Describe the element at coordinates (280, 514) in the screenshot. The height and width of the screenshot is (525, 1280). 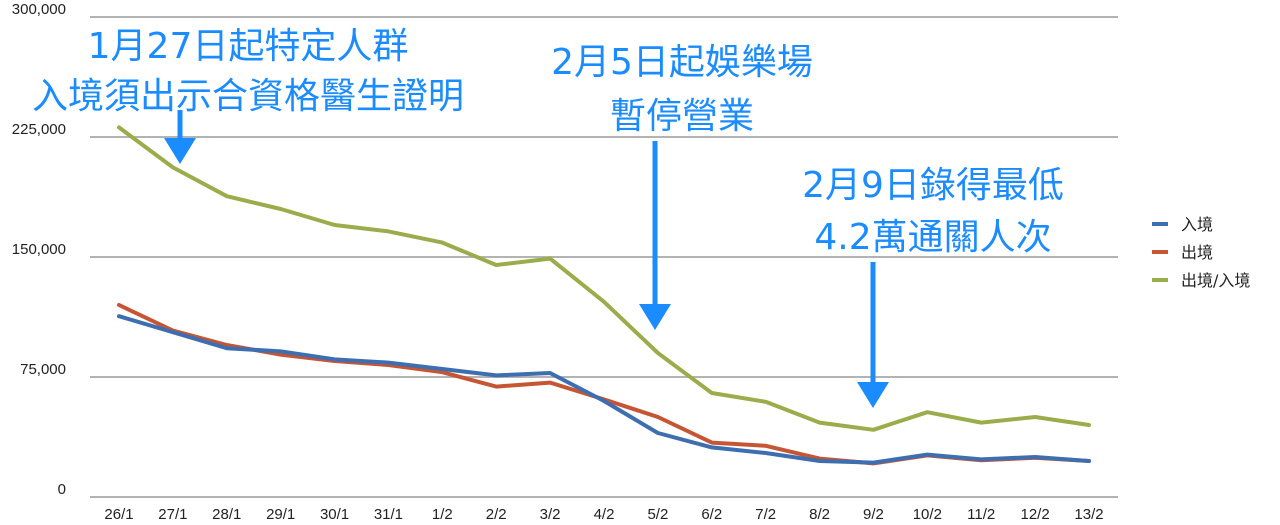
I see `x-tick-label: 29/1` at that location.